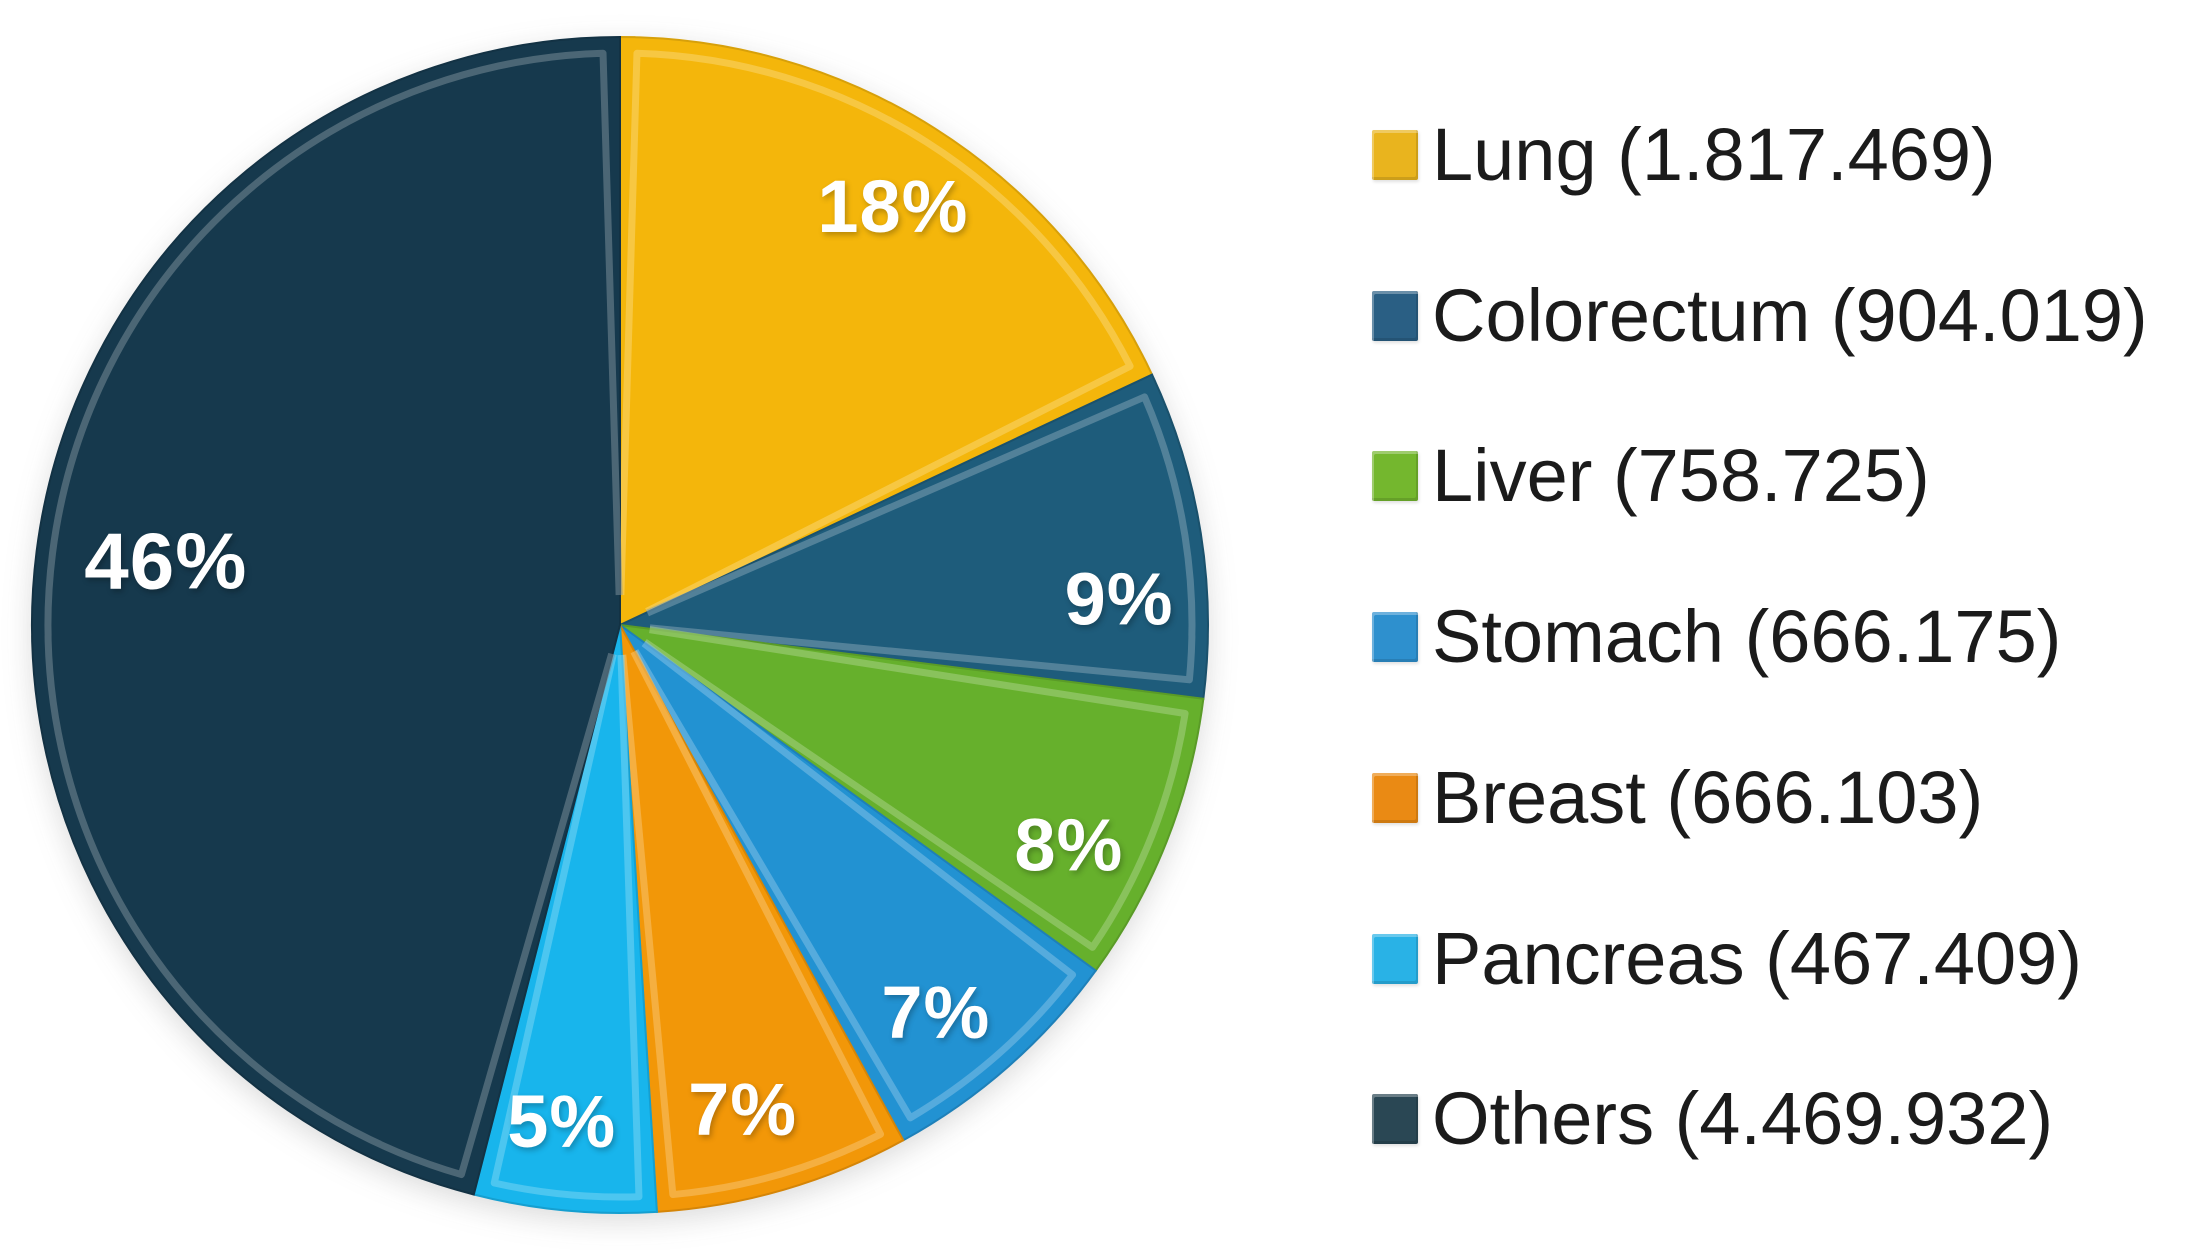 The height and width of the screenshot is (1250, 2197). I want to click on pie-slice-liver, so click(912, 798).